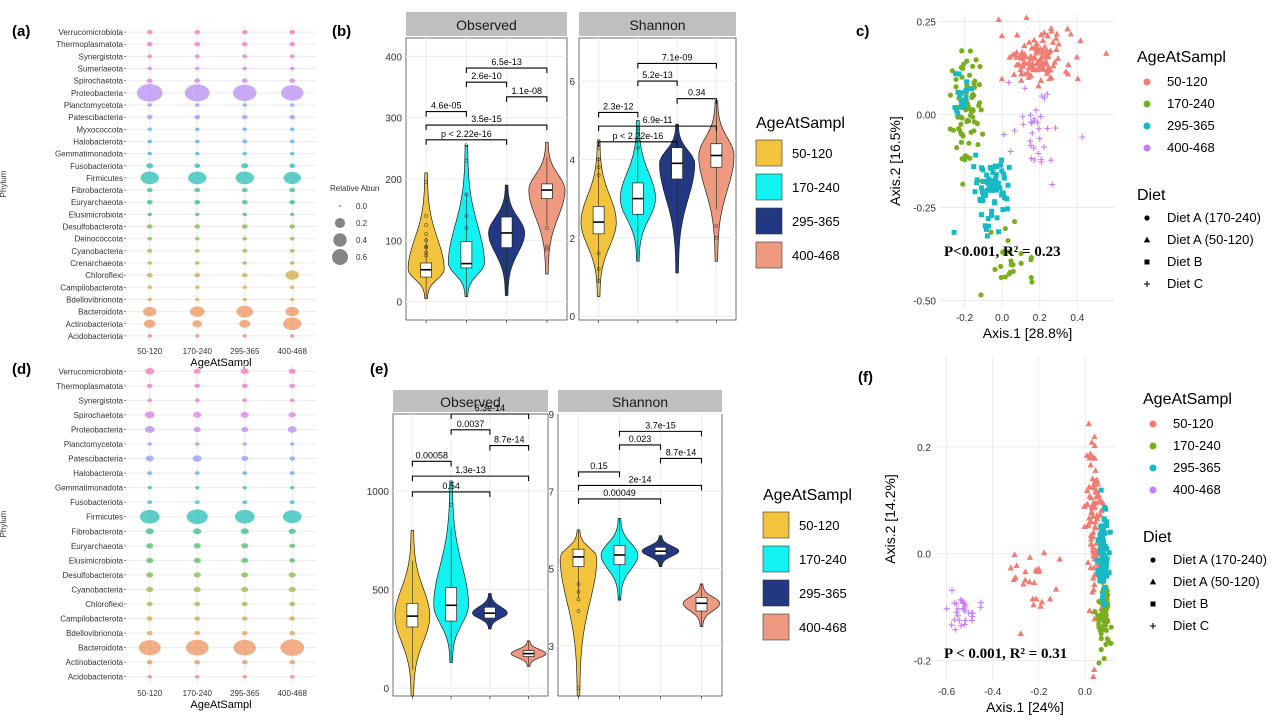 The height and width of the screenshot is (720, 1280). Describe the element at coordinates (431, 455) in the screenshot. I see `comparison-p-label: 0.00058` at that location.